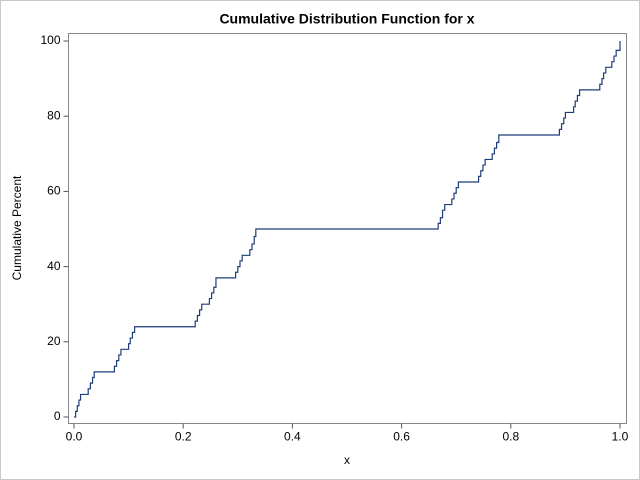 The height and width of the screenshot is (480, 640). Describe the element at coordinates (346, 19) in the screenshot. I see `chart-title: Cumulative Distribution Function for x` at that location.